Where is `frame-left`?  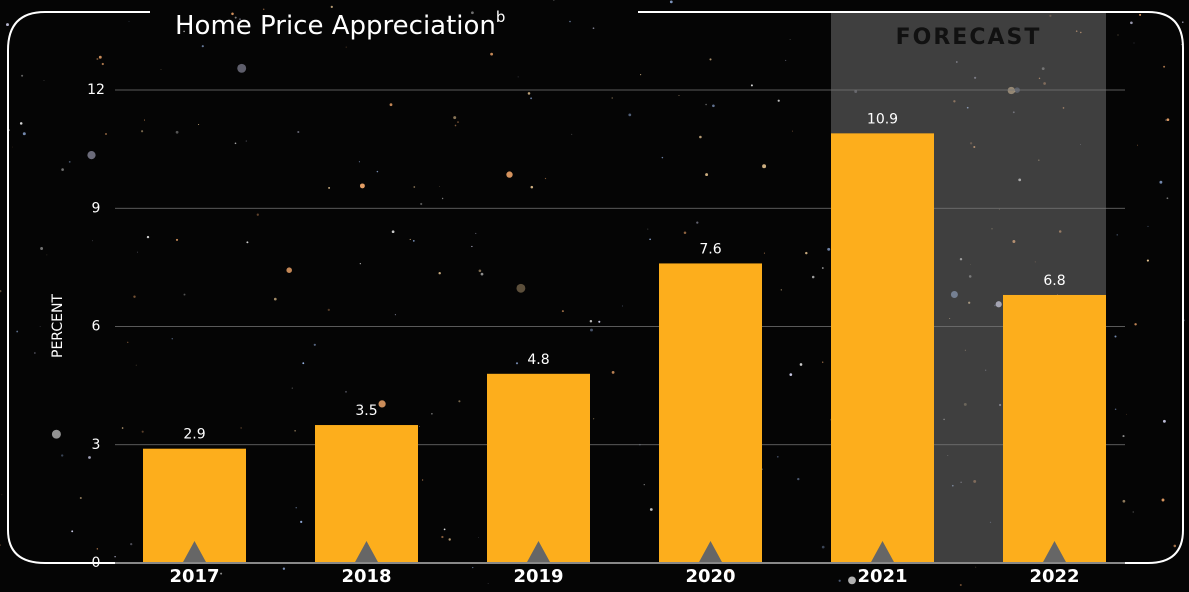 frame-left is located at coordinates (78, 287).